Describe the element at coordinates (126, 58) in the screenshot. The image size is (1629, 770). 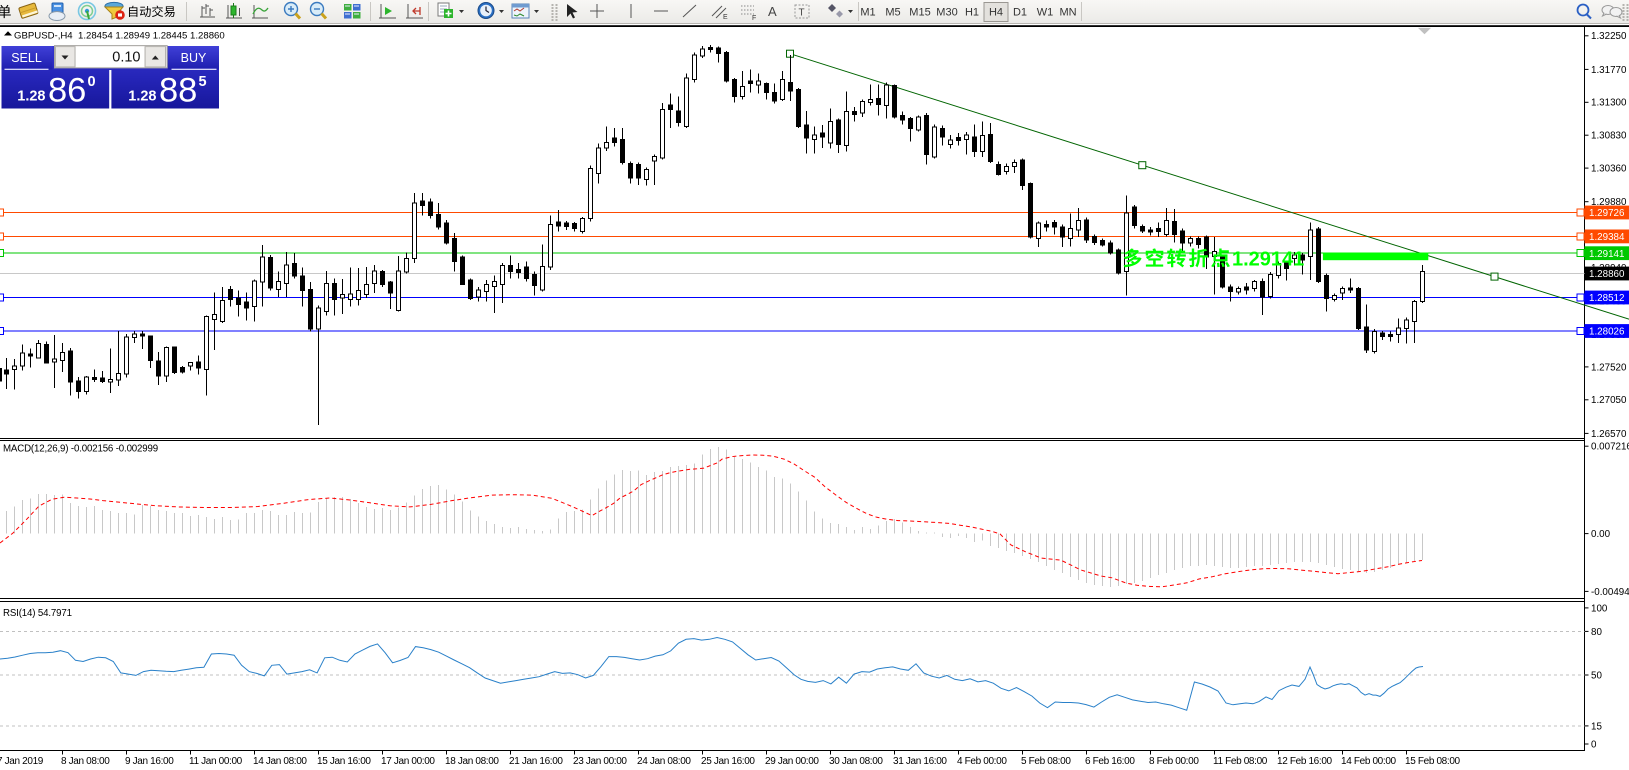
I see `svg-text: 0.10` at that location.